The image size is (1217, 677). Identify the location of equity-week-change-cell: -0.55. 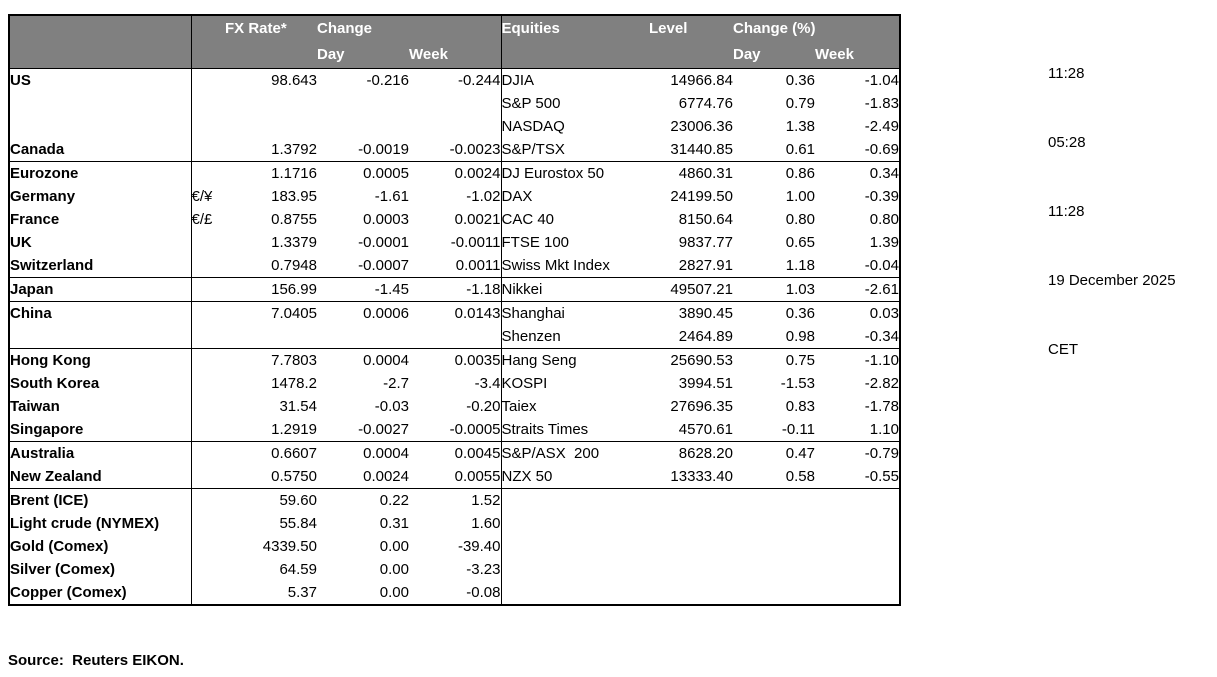
(881, 476).